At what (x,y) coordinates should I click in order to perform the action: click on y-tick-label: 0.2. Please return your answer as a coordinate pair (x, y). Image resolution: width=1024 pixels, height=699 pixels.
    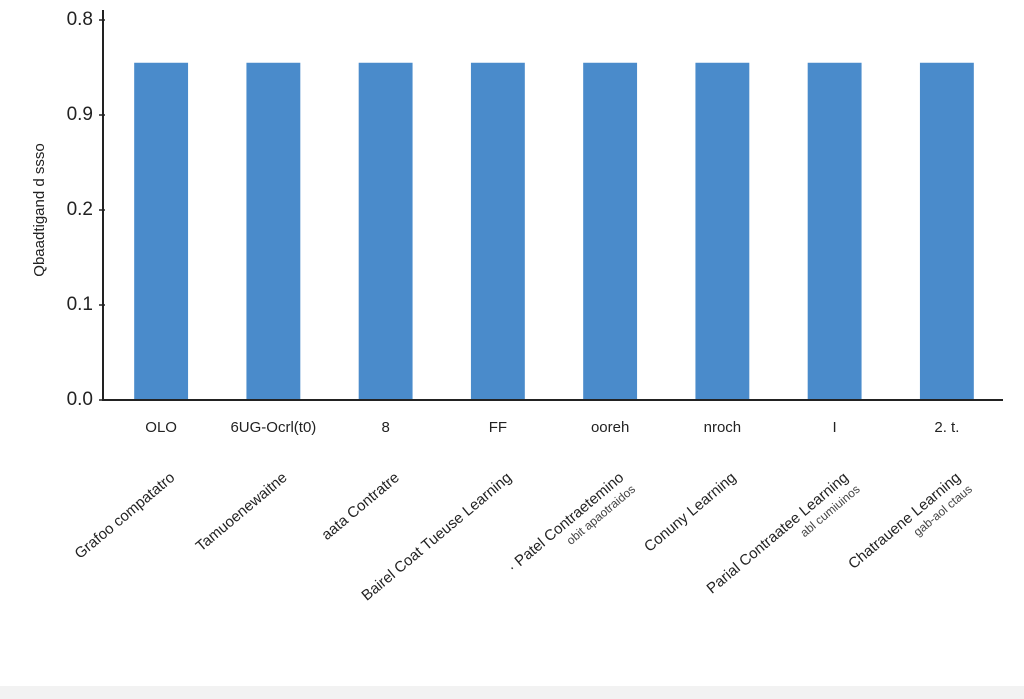
    Looking at the image, I should click on (80, 209).